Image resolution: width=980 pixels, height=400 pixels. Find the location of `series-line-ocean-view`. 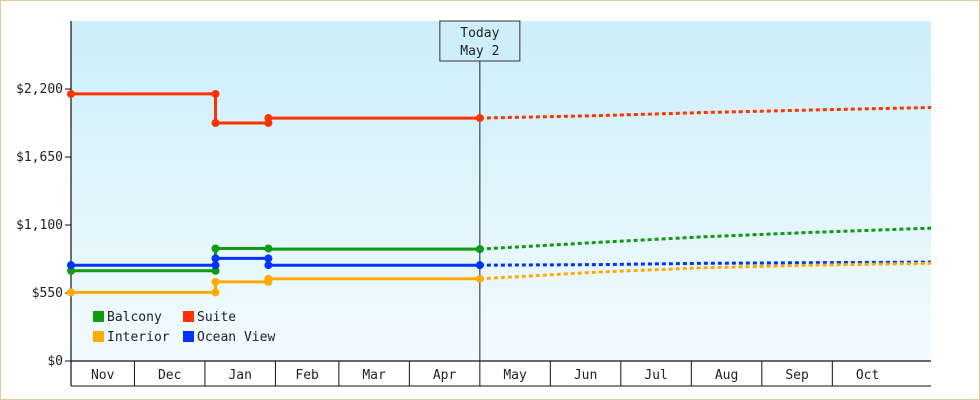

series-line-ocean-view is located at coordinates (275, 261).